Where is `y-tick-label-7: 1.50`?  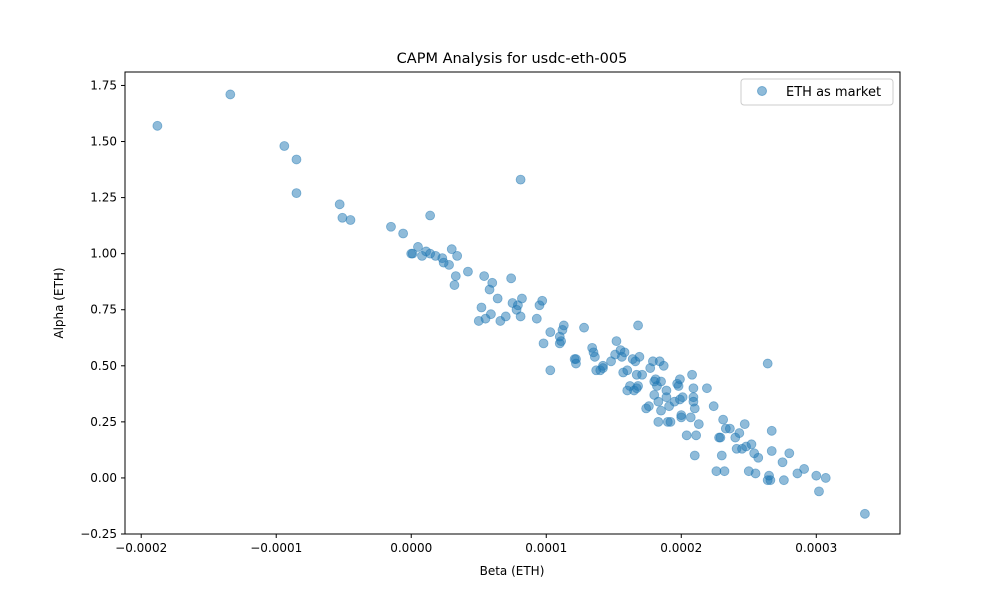
y-tick-label-7: 1.50 is located at coordinates (103, 142).